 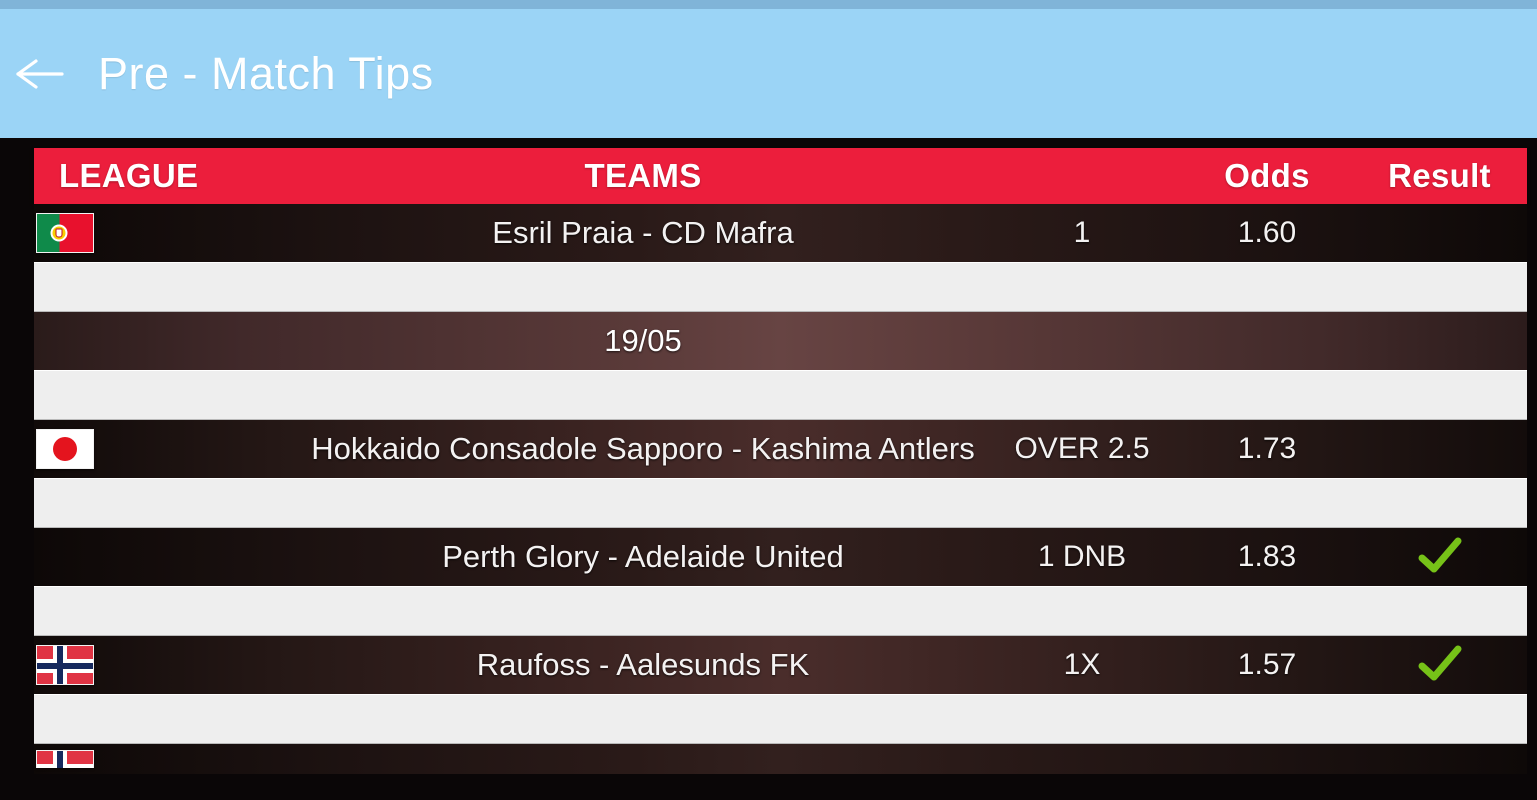 I want to click on table-row: Raufoss - Aalesunds FK 1X 1.57, so click(x=780, y=665).